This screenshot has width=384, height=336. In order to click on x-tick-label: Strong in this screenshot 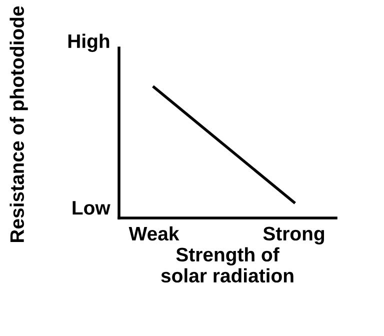, I will do `click(293, 235)`.